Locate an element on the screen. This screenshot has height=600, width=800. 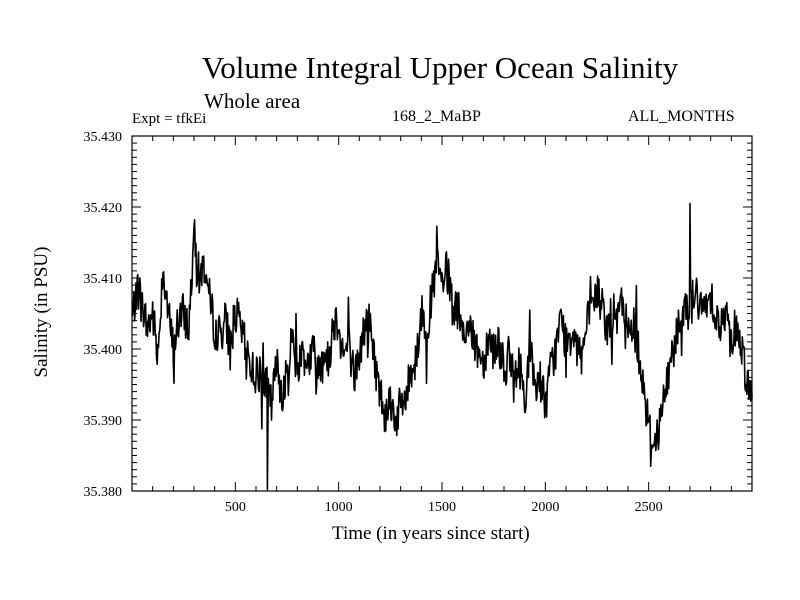
y-tick-label: 35.390 is located at coordinates (103, 421).